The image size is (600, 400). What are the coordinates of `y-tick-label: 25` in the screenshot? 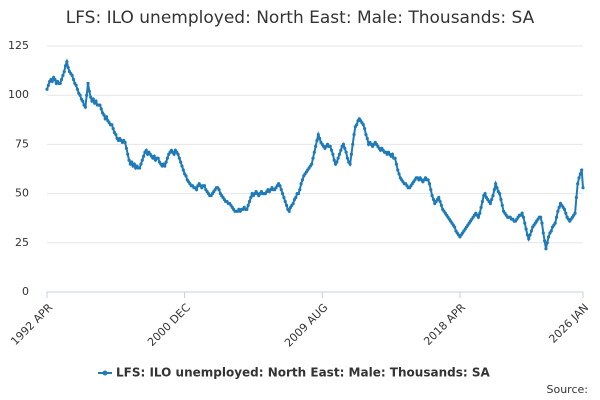 It's located at (22, 242).